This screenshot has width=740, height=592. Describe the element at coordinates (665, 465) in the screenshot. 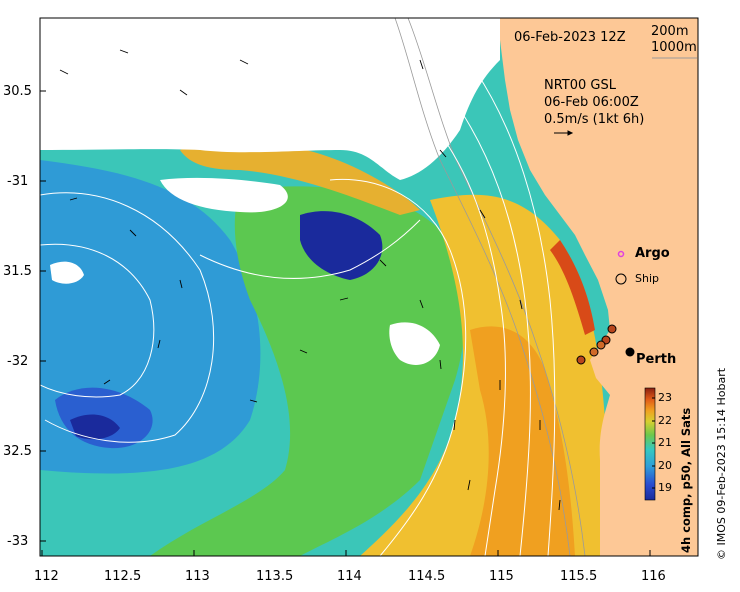

I see `colorbar-tick-20: 20` at that location.